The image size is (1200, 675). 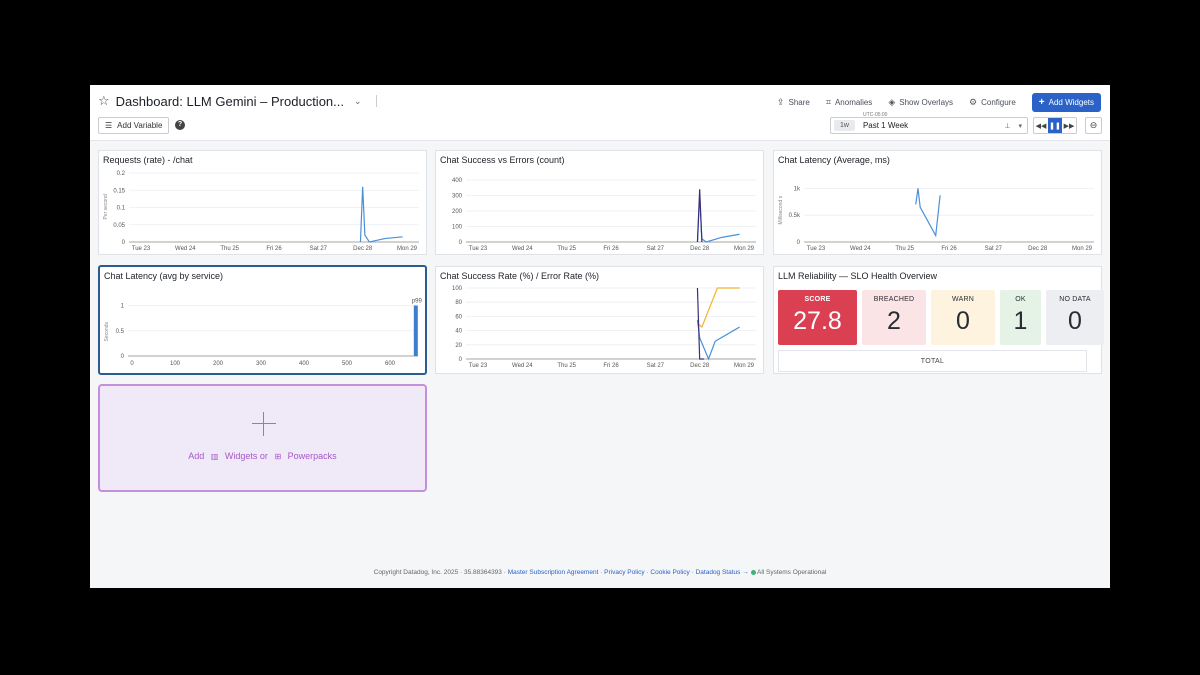 I want to click on share-button: ⇪ Share, so click(x=793, y=102).